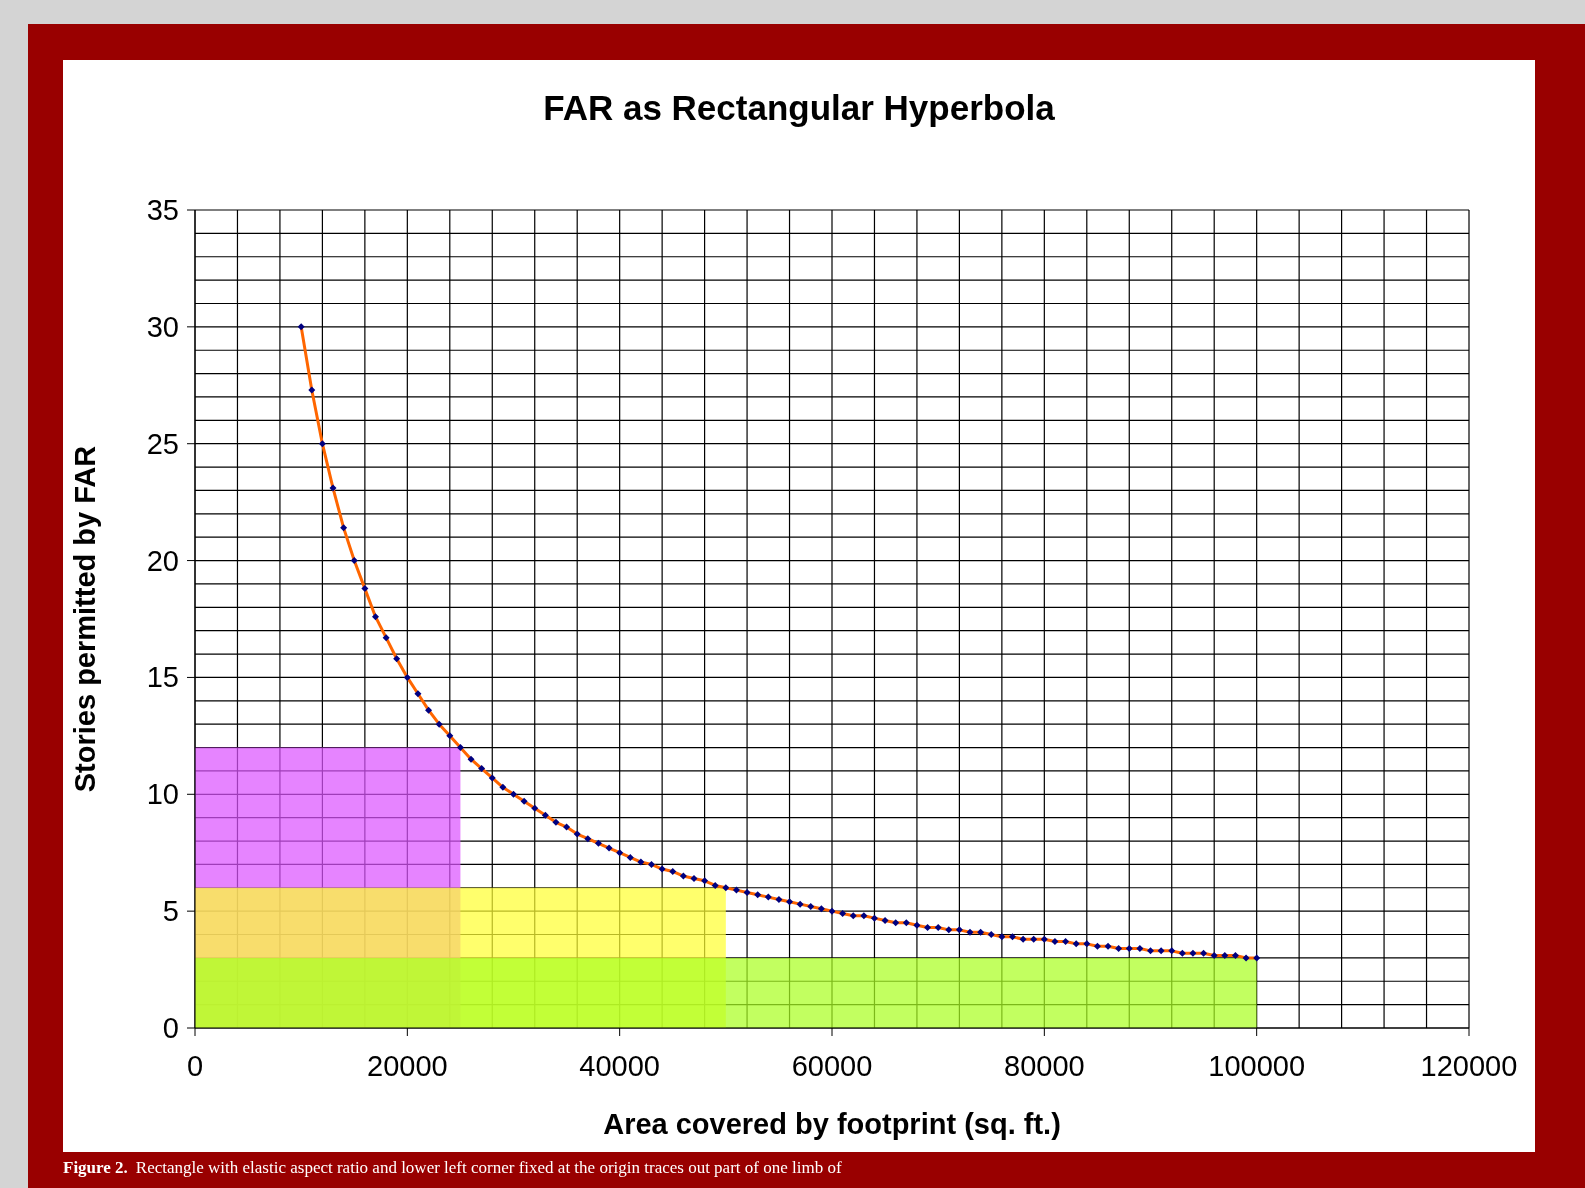  I want to click on x-tick-label: 100000, so click(1257, 1066).